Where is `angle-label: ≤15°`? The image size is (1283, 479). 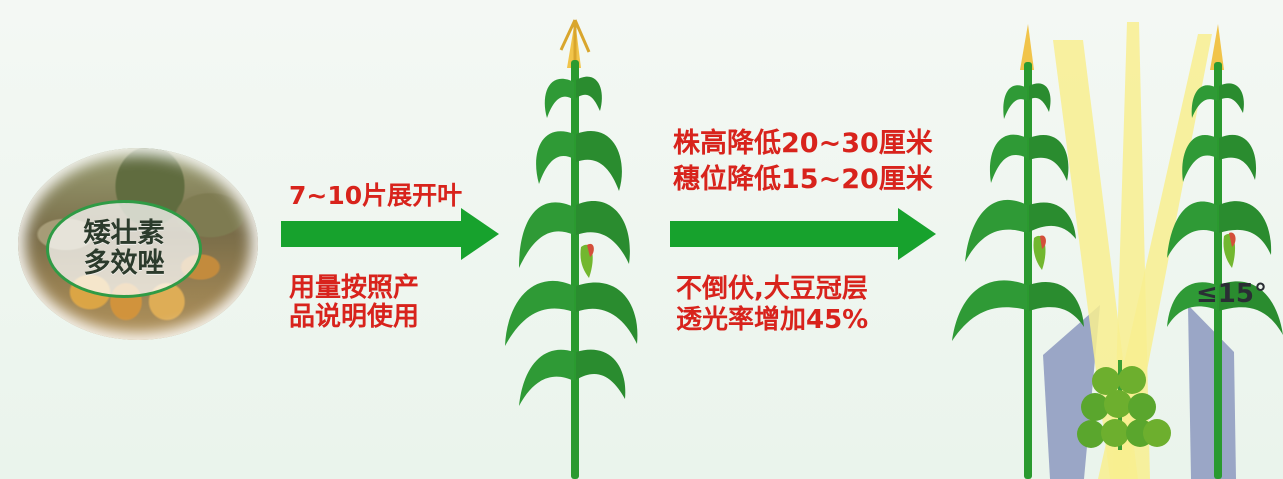 angle-label: ≤15° is located at coordinates (1231, 294).